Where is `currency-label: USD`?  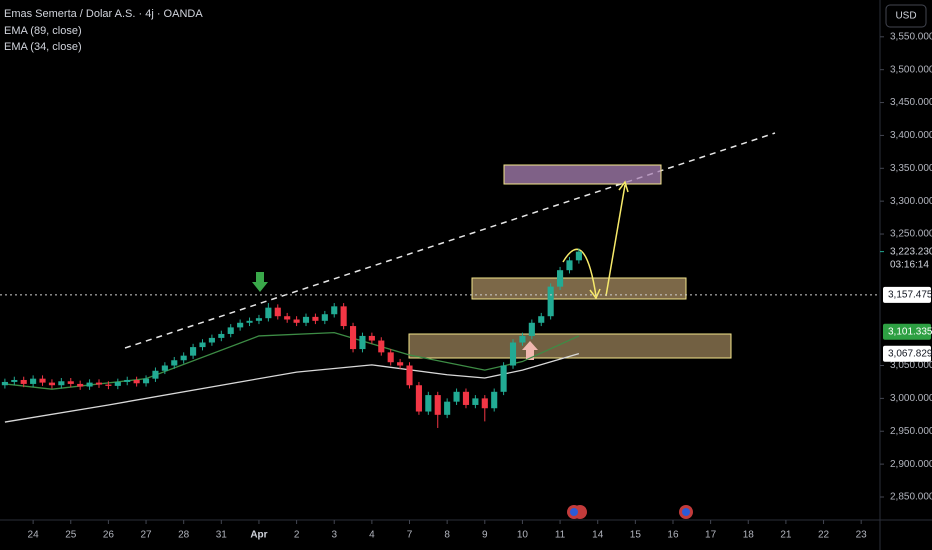
currency-label: USD is located at coordinates (905, 16).